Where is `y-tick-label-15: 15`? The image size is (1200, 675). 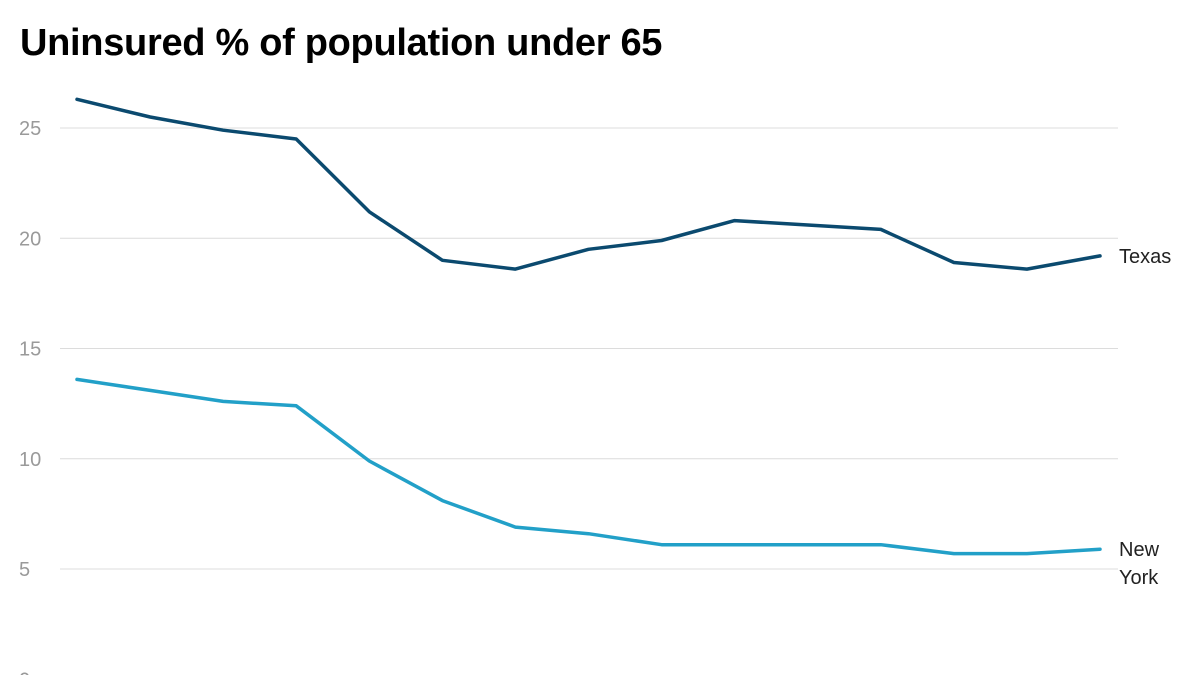 y-tick-label-15: 15 is located at coordinates (30, 350).